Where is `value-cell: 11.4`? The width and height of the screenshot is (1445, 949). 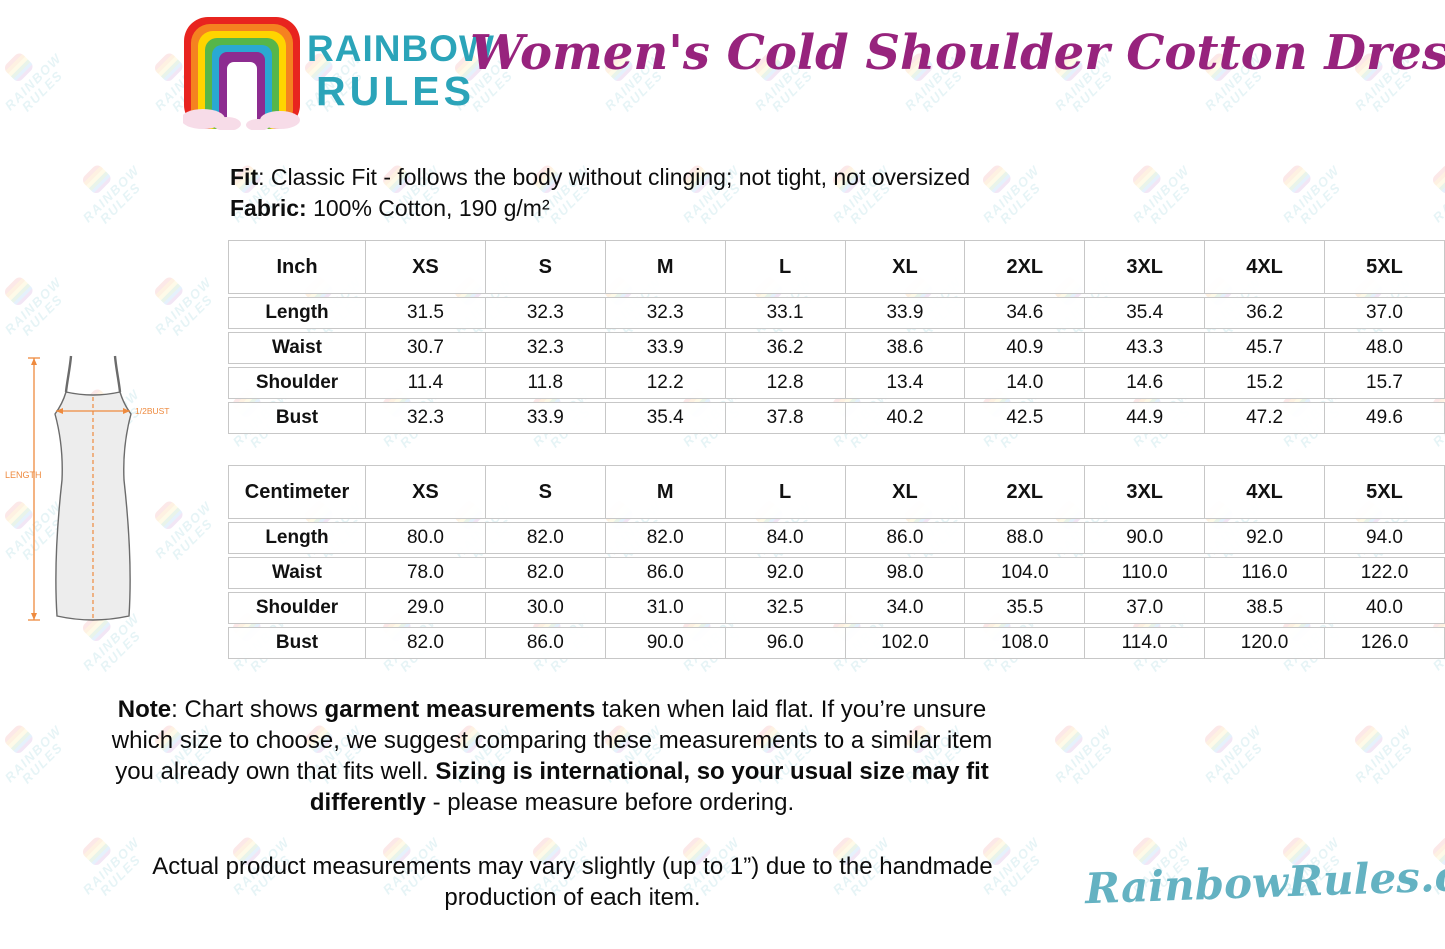 value-cell: 11.4 is located at coordinates (426, 383).